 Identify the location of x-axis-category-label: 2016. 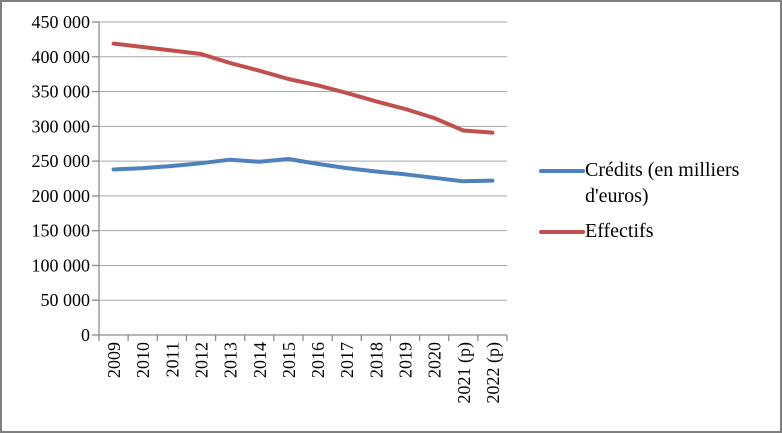
(318, 360).